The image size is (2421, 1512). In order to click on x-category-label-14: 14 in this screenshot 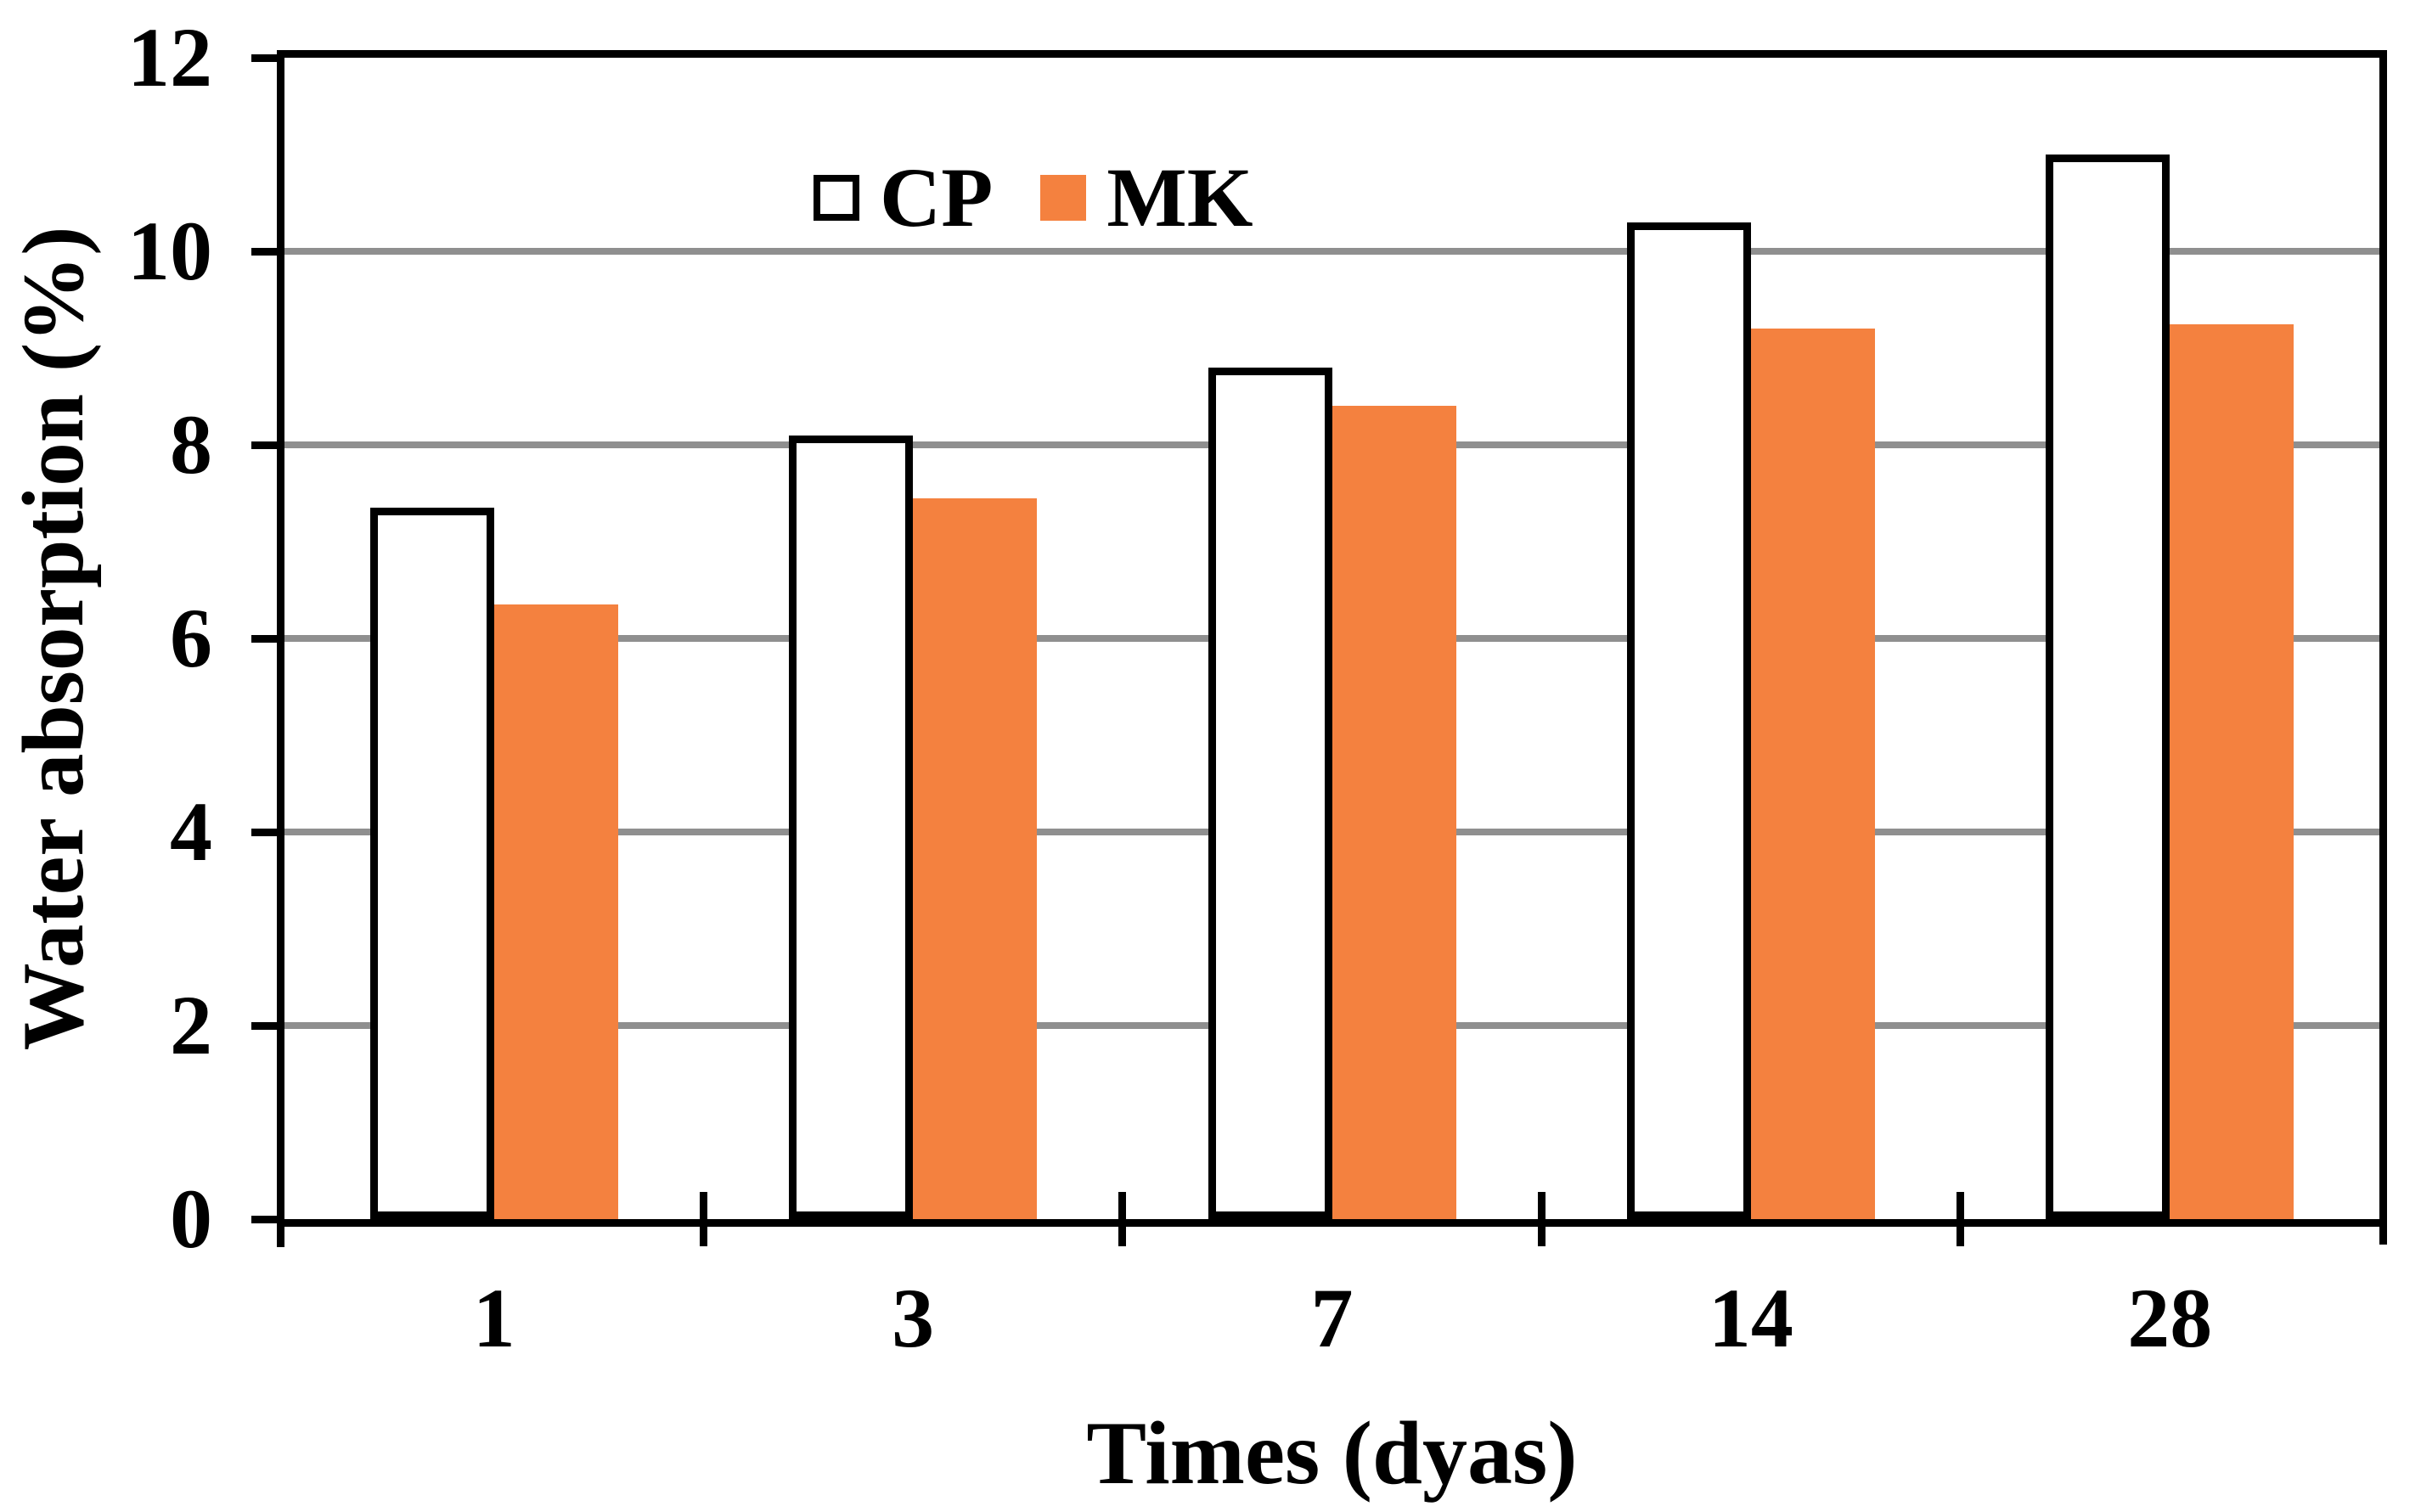, I will do `click(1750, 1318)`.